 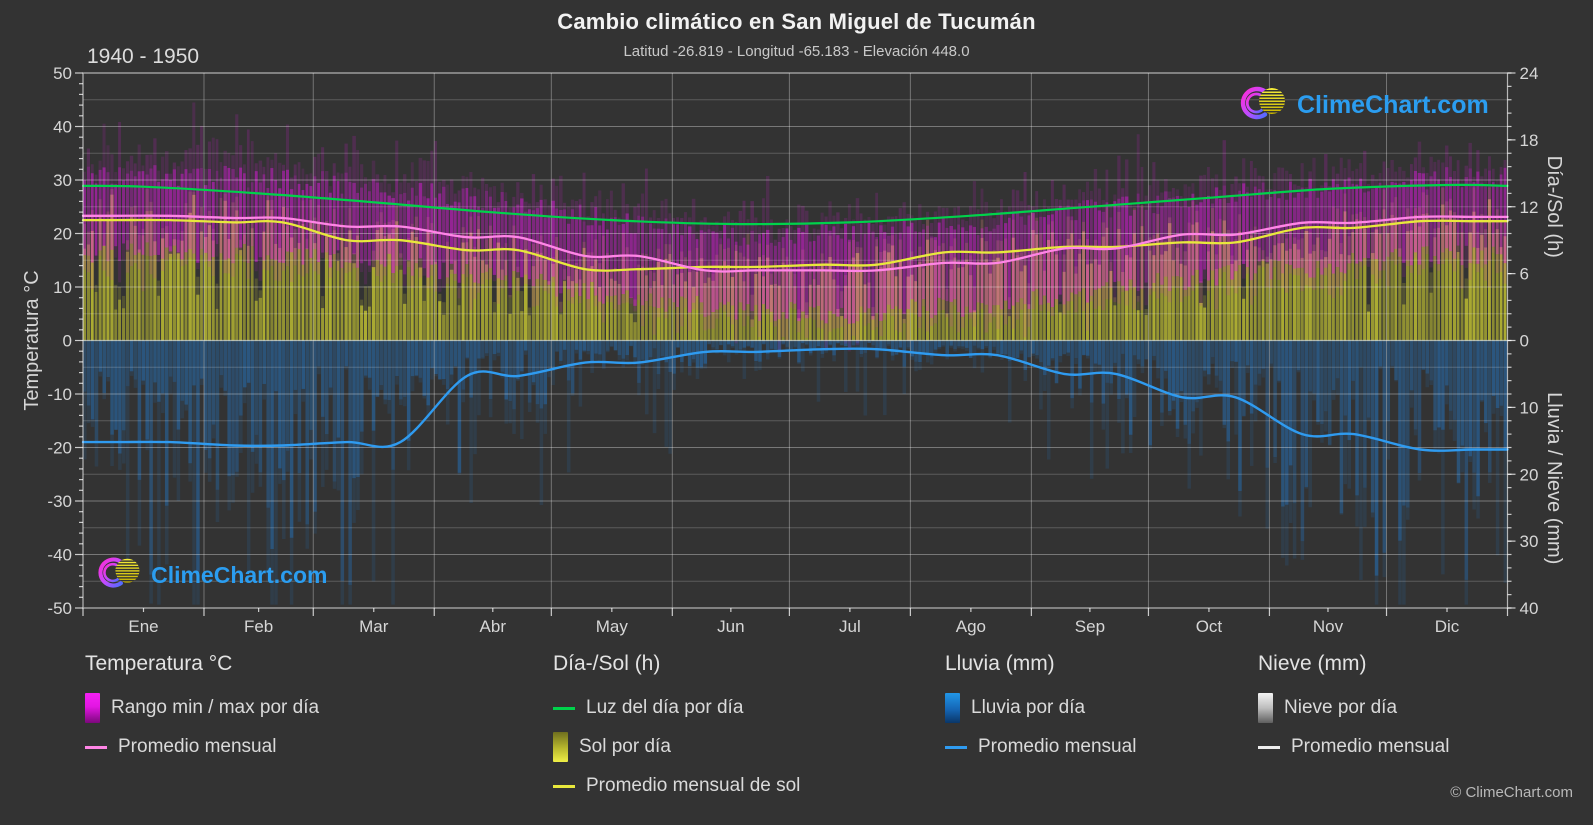 I want to click on tick-label: 50, so click(x=62, y=73).